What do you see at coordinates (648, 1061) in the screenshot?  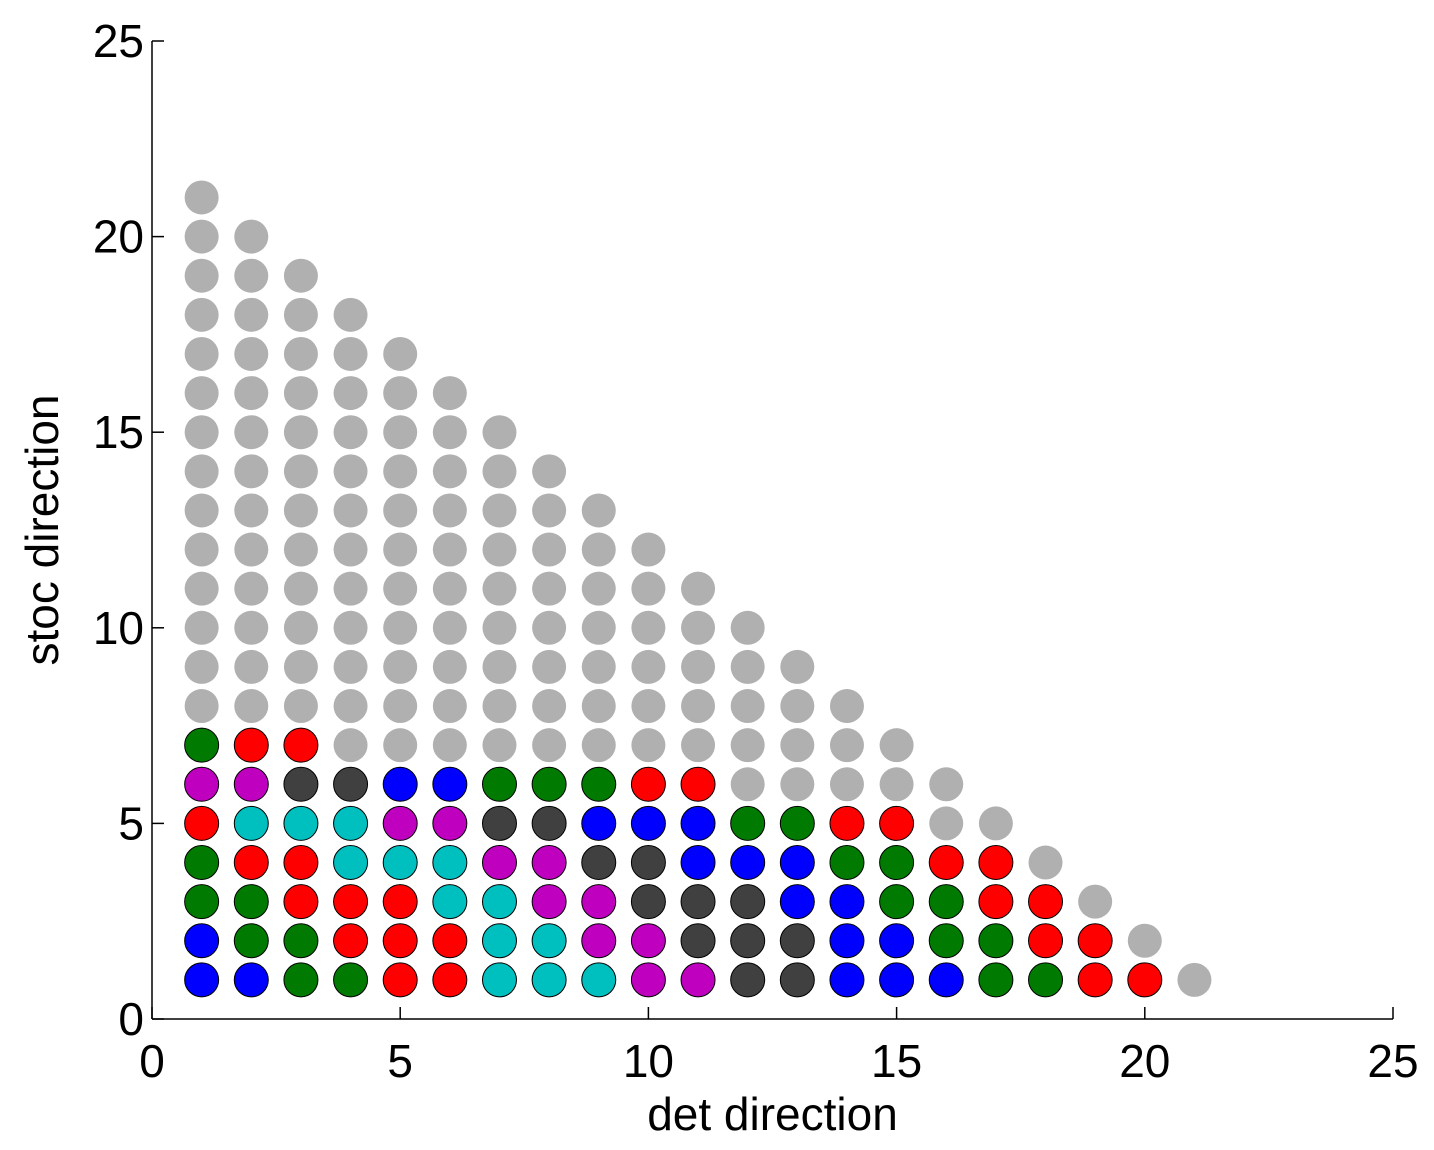 I see `x-tick-label: 10` at bounding box center [648, 1061].